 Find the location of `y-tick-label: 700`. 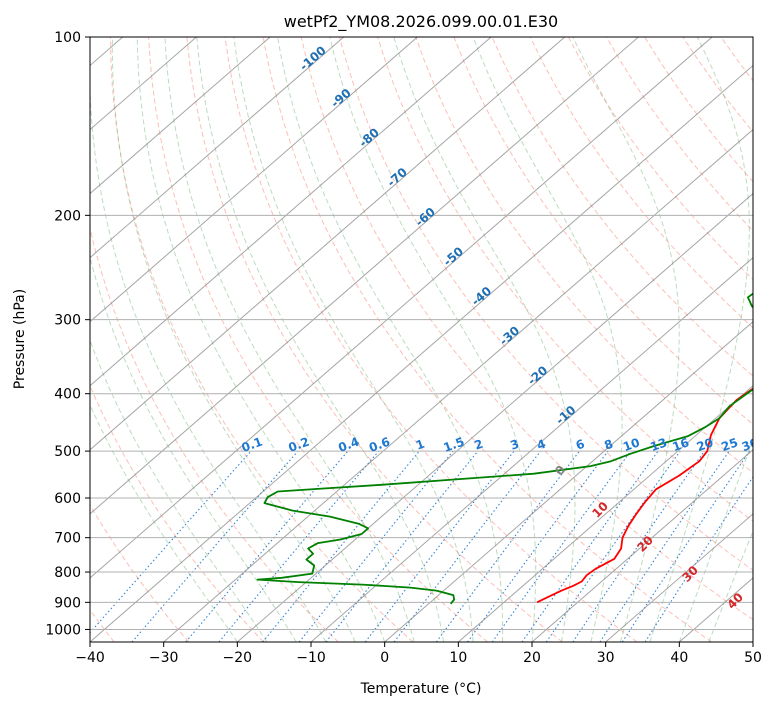

y-tick-label: 700 is located at coordinates (67, 539).